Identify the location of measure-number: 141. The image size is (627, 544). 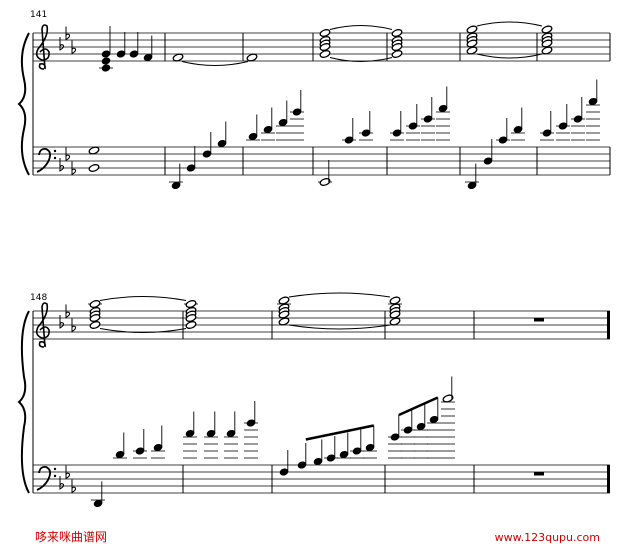
(38, 15).